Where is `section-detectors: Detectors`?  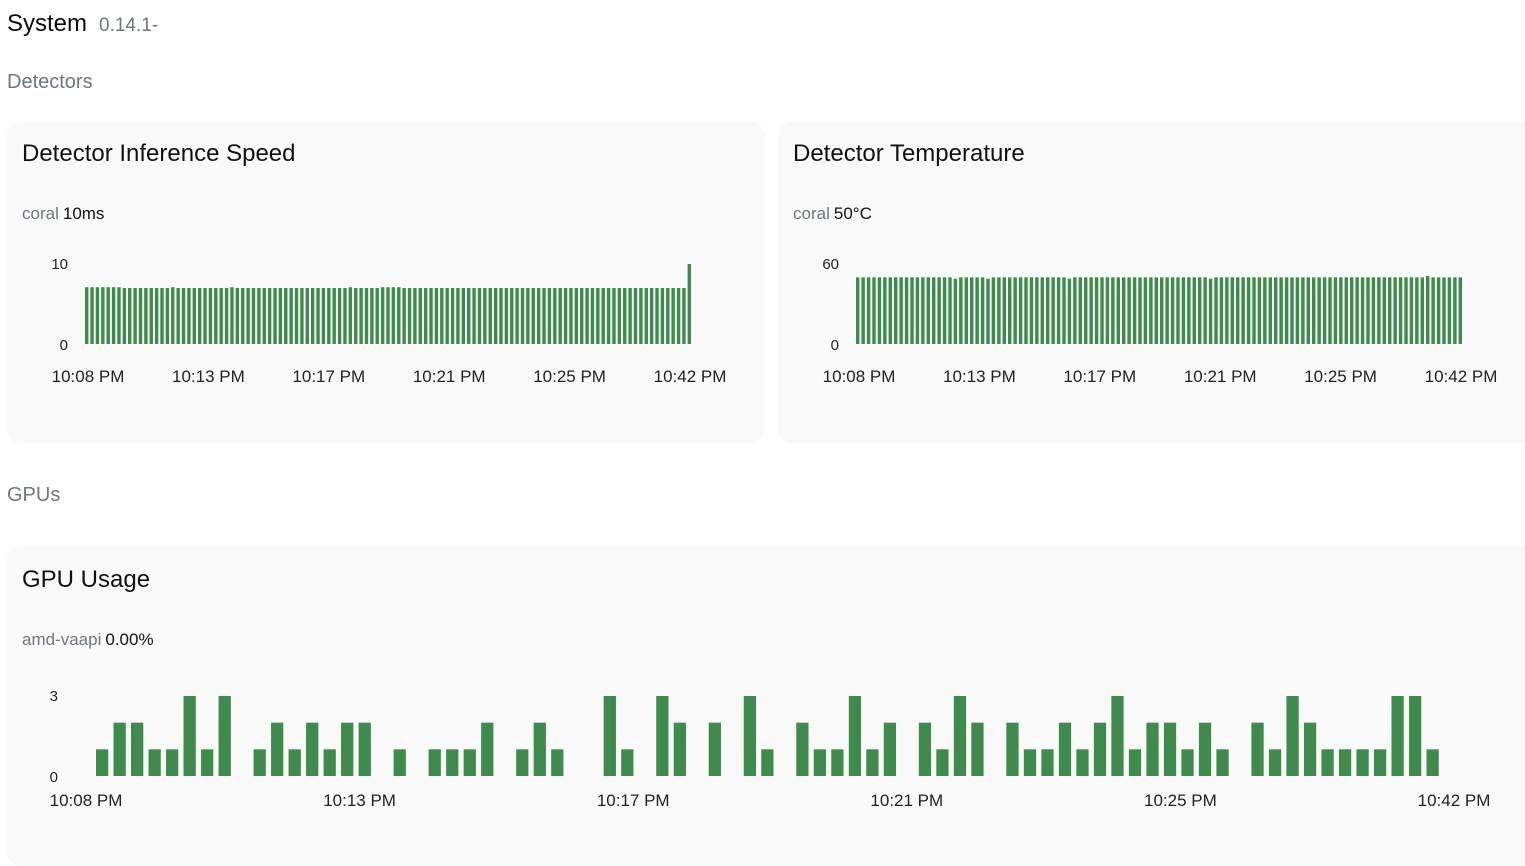 section-detectors: Detectors is located at coordinates (50, 82).